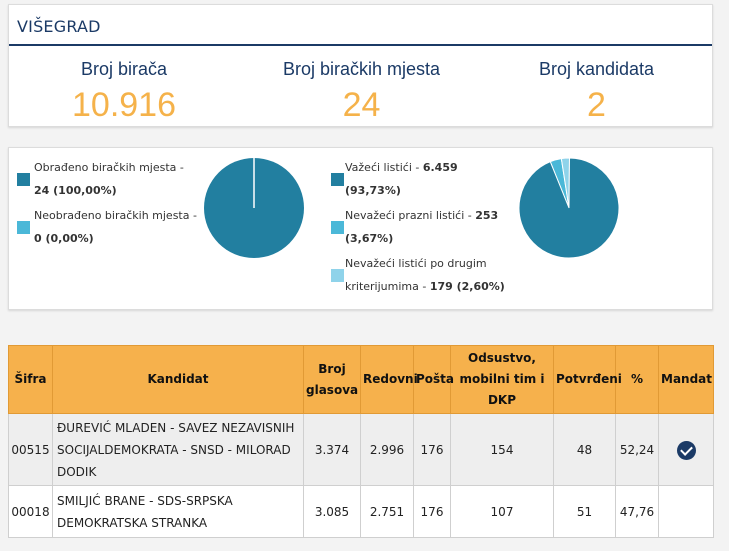 This screenshot has height=551, width=729. I want to click on stat-polling-stations-label: Broj biračkih mjesta, so click(361, 69).